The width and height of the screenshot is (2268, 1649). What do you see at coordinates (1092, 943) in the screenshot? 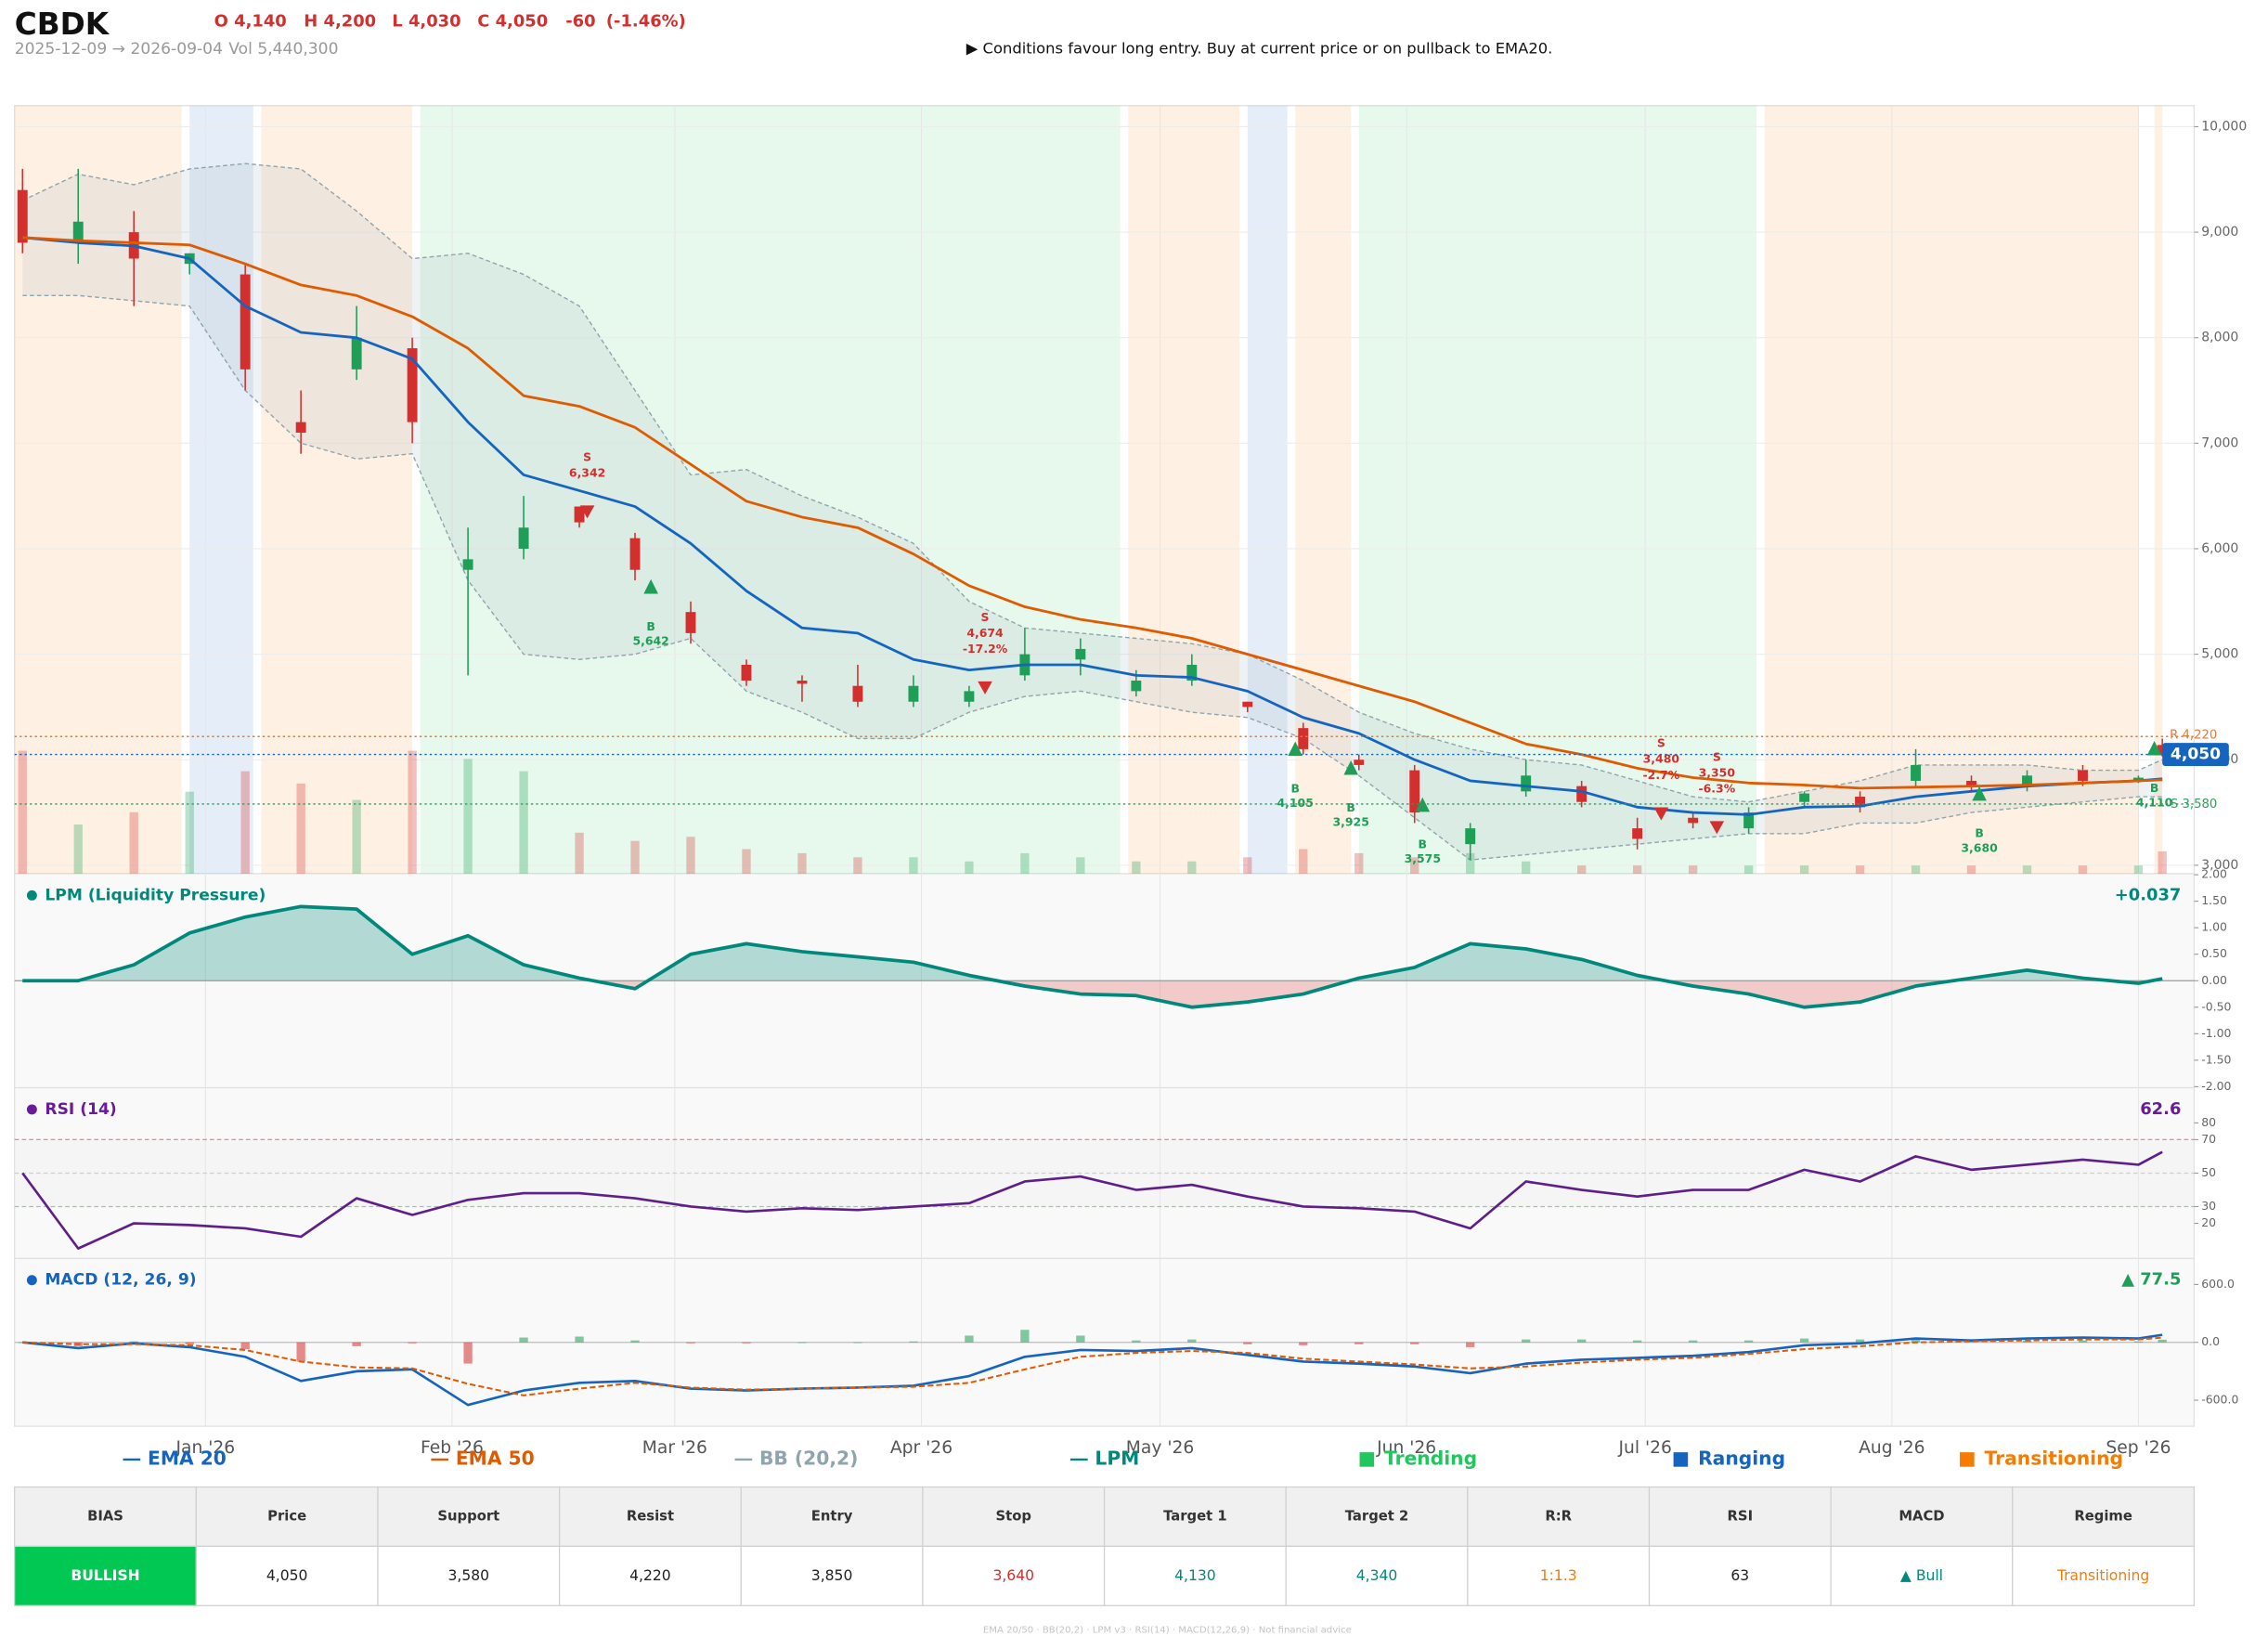
I see `area-positive` at bounding box center [1092, 943].